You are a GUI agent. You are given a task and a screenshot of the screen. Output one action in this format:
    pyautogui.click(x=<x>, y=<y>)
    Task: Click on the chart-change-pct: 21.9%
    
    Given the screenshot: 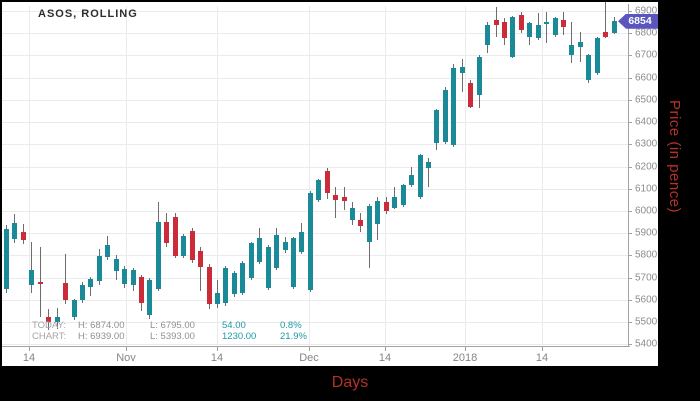 What is the action you would take?
    pyautogui.click(x=293, y=336)
    